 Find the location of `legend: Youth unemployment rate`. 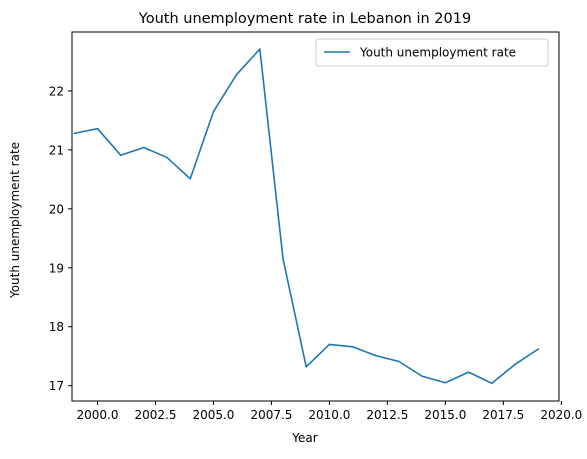

legend: Youth unemployment rate is located at coordinates (432, 52).